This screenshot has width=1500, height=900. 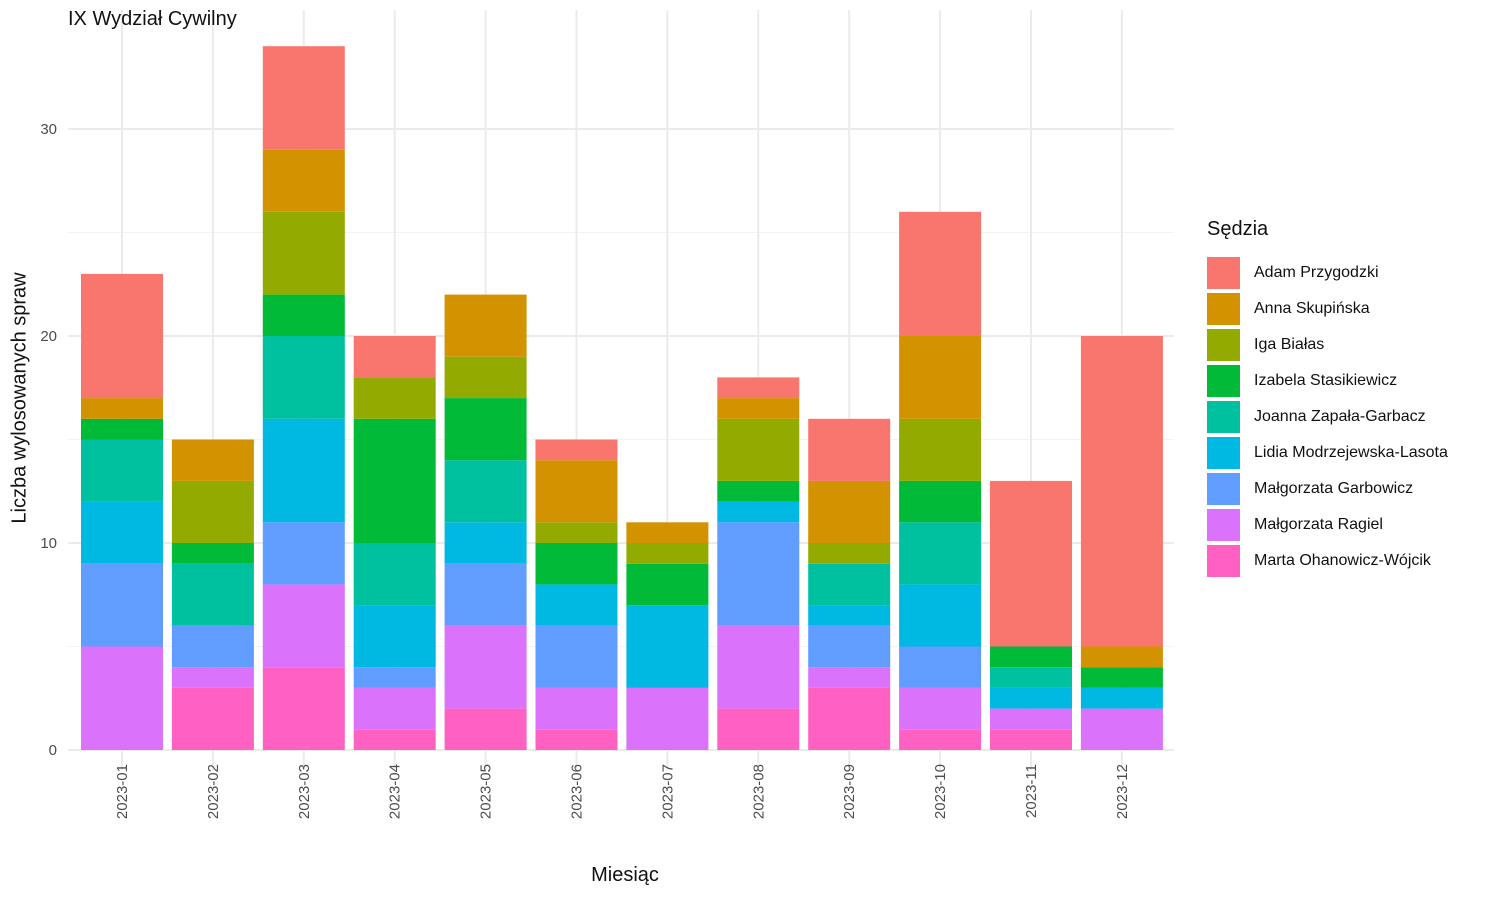 What do you see at coordinates (1238, 229) in the screenshot?
I see `legend-title: Sędzia` at bounding box center [1238, 229].